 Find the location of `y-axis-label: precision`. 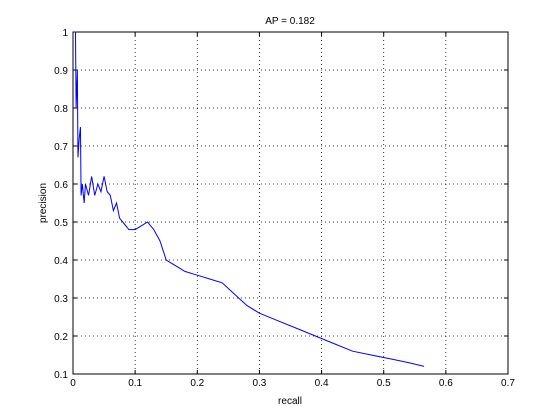

y-axis-label: precision is located at coordinates (43, 203).